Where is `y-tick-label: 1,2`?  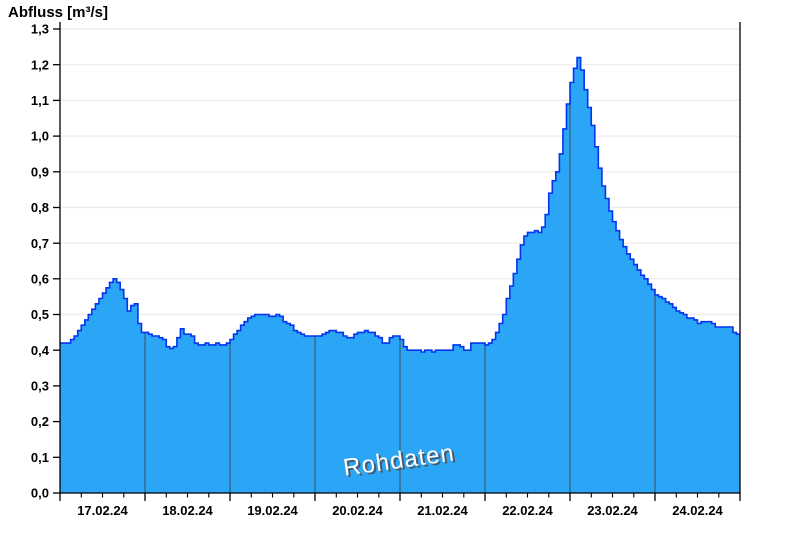
y-tick-label: 1,2 is located at coordinates (40, 64).